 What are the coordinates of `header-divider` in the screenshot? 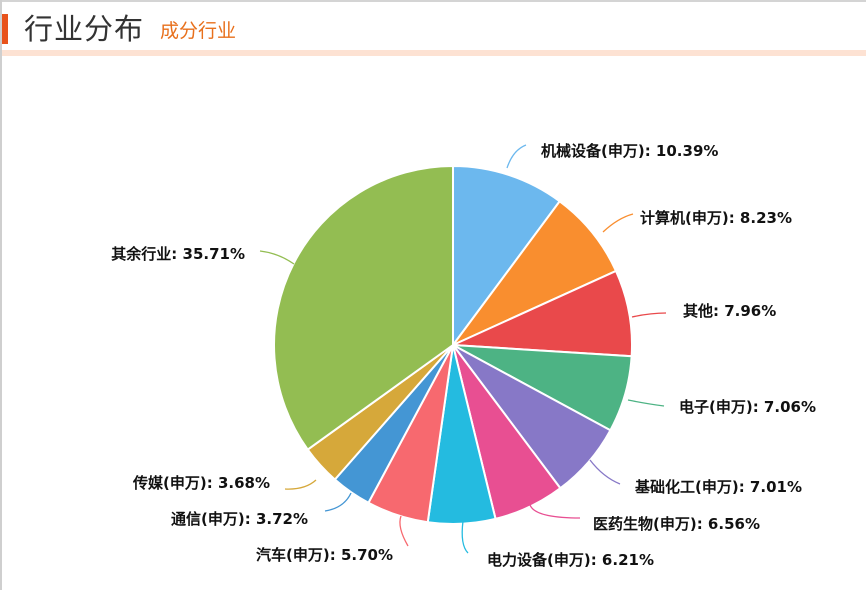 It's located at (434, 53).